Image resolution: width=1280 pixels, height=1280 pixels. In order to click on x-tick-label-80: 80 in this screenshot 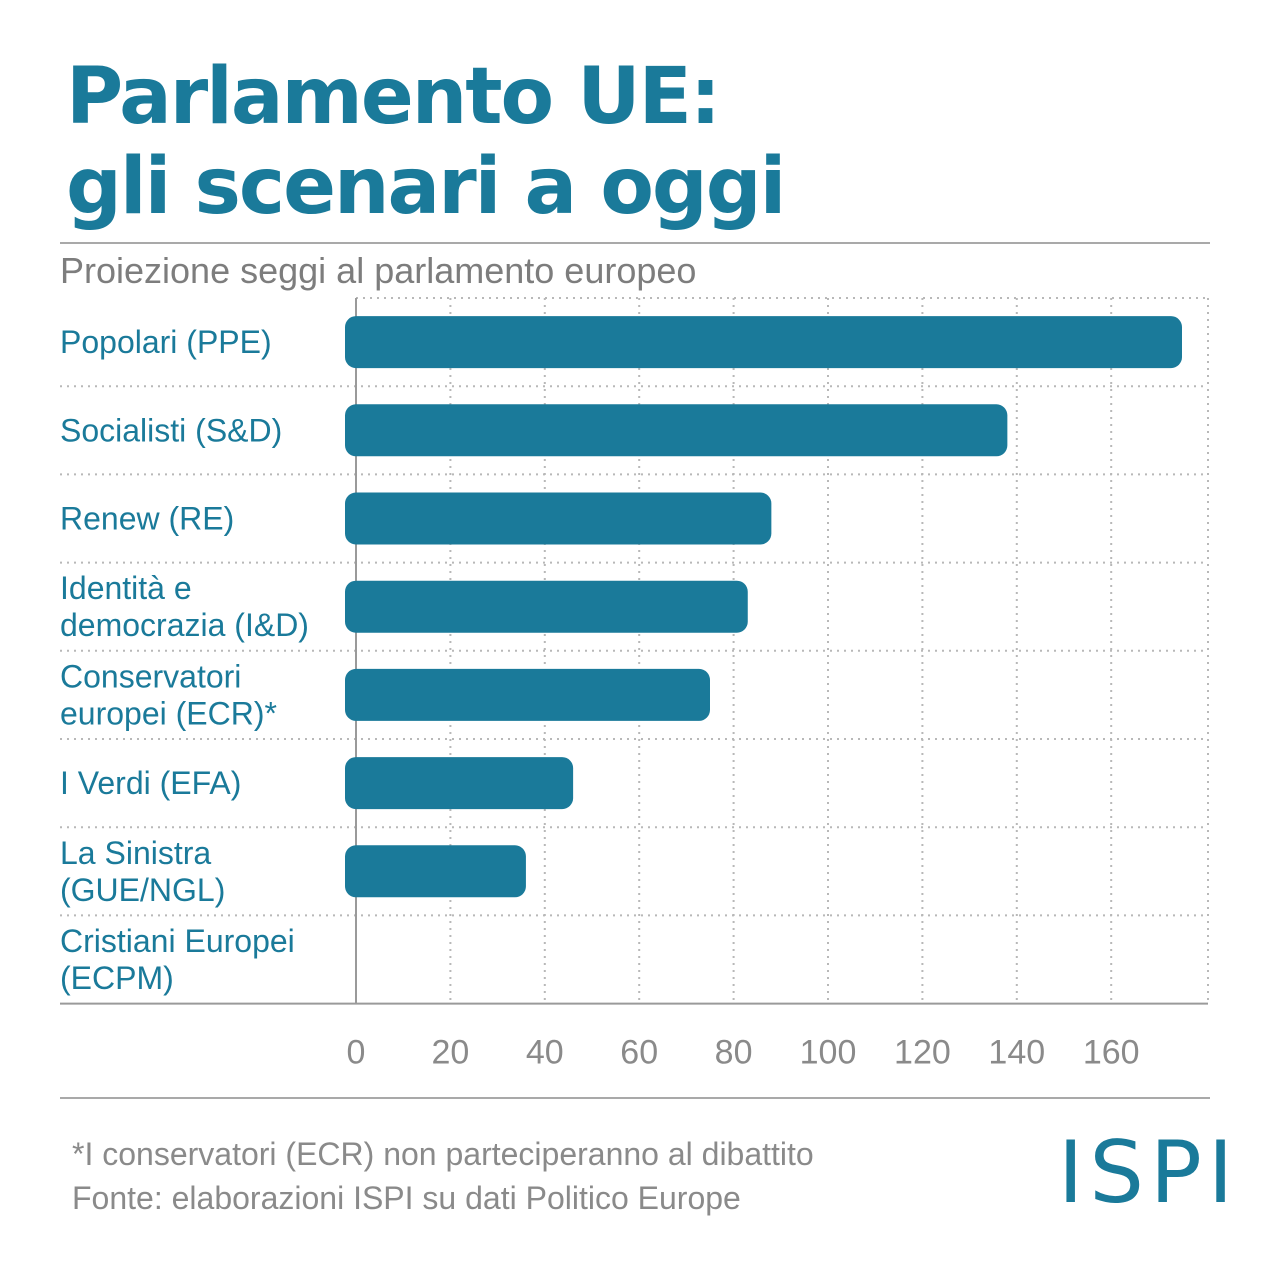, I will do `click(734, 1053)`.